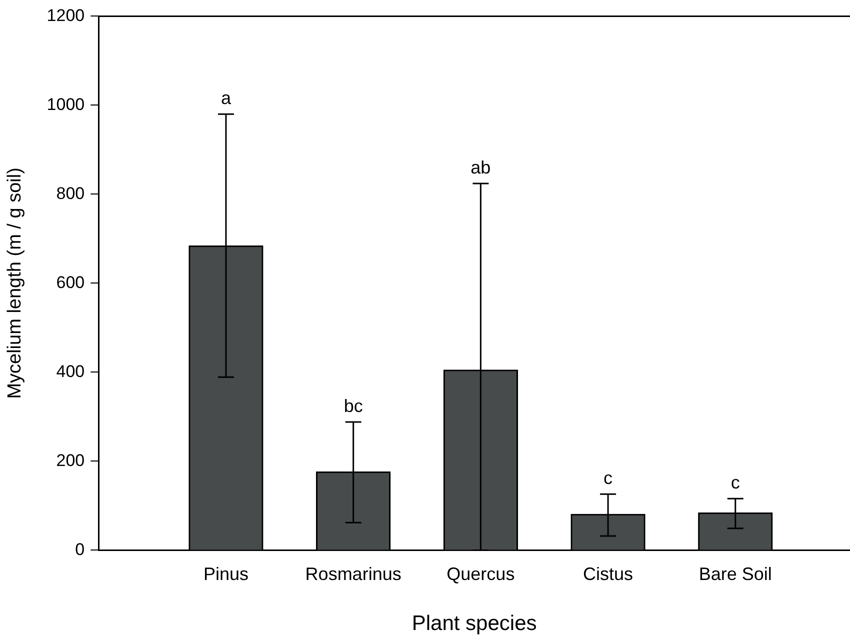 This screenshot has width=850, height=641. Describe the element at coordinates (225, 574) in the screenshot. I see `x-tick-label: Pinus` at that location.